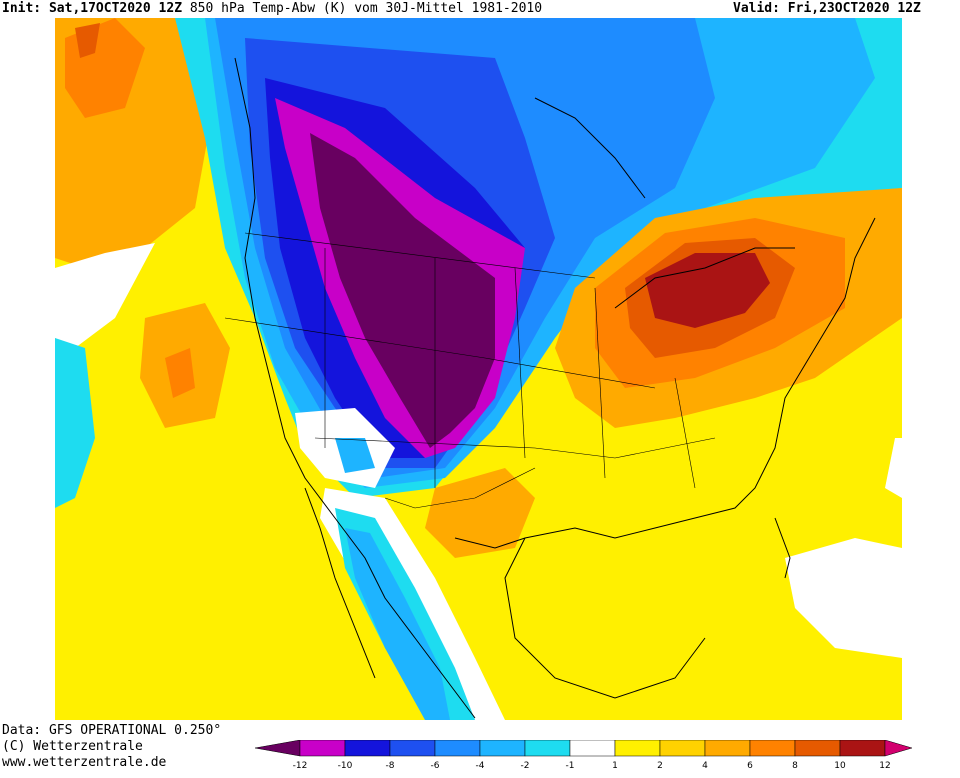  What do you see at coordinates (795, 766) in the screenshot?
I see `legend-tick-label: 8` at bounding box center [795, 766].